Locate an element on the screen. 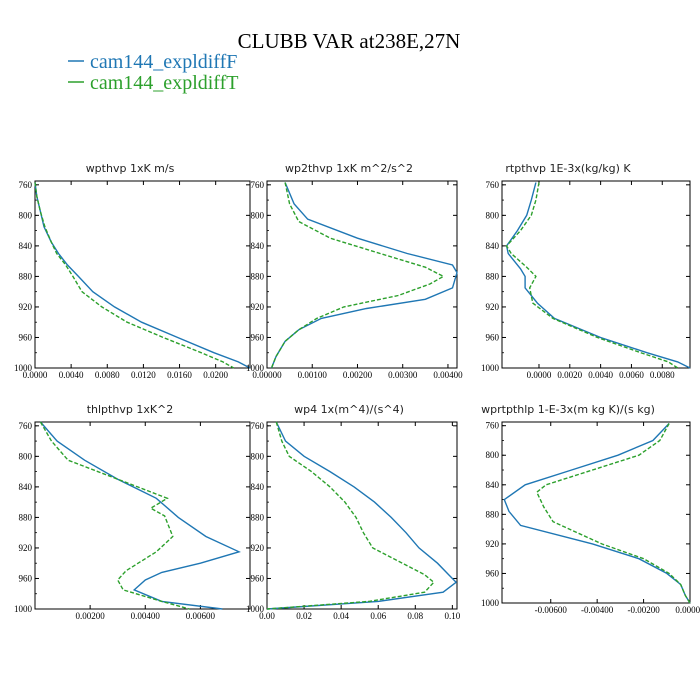  x-tick-label: 0.00 is located at coordinates (267, 616).